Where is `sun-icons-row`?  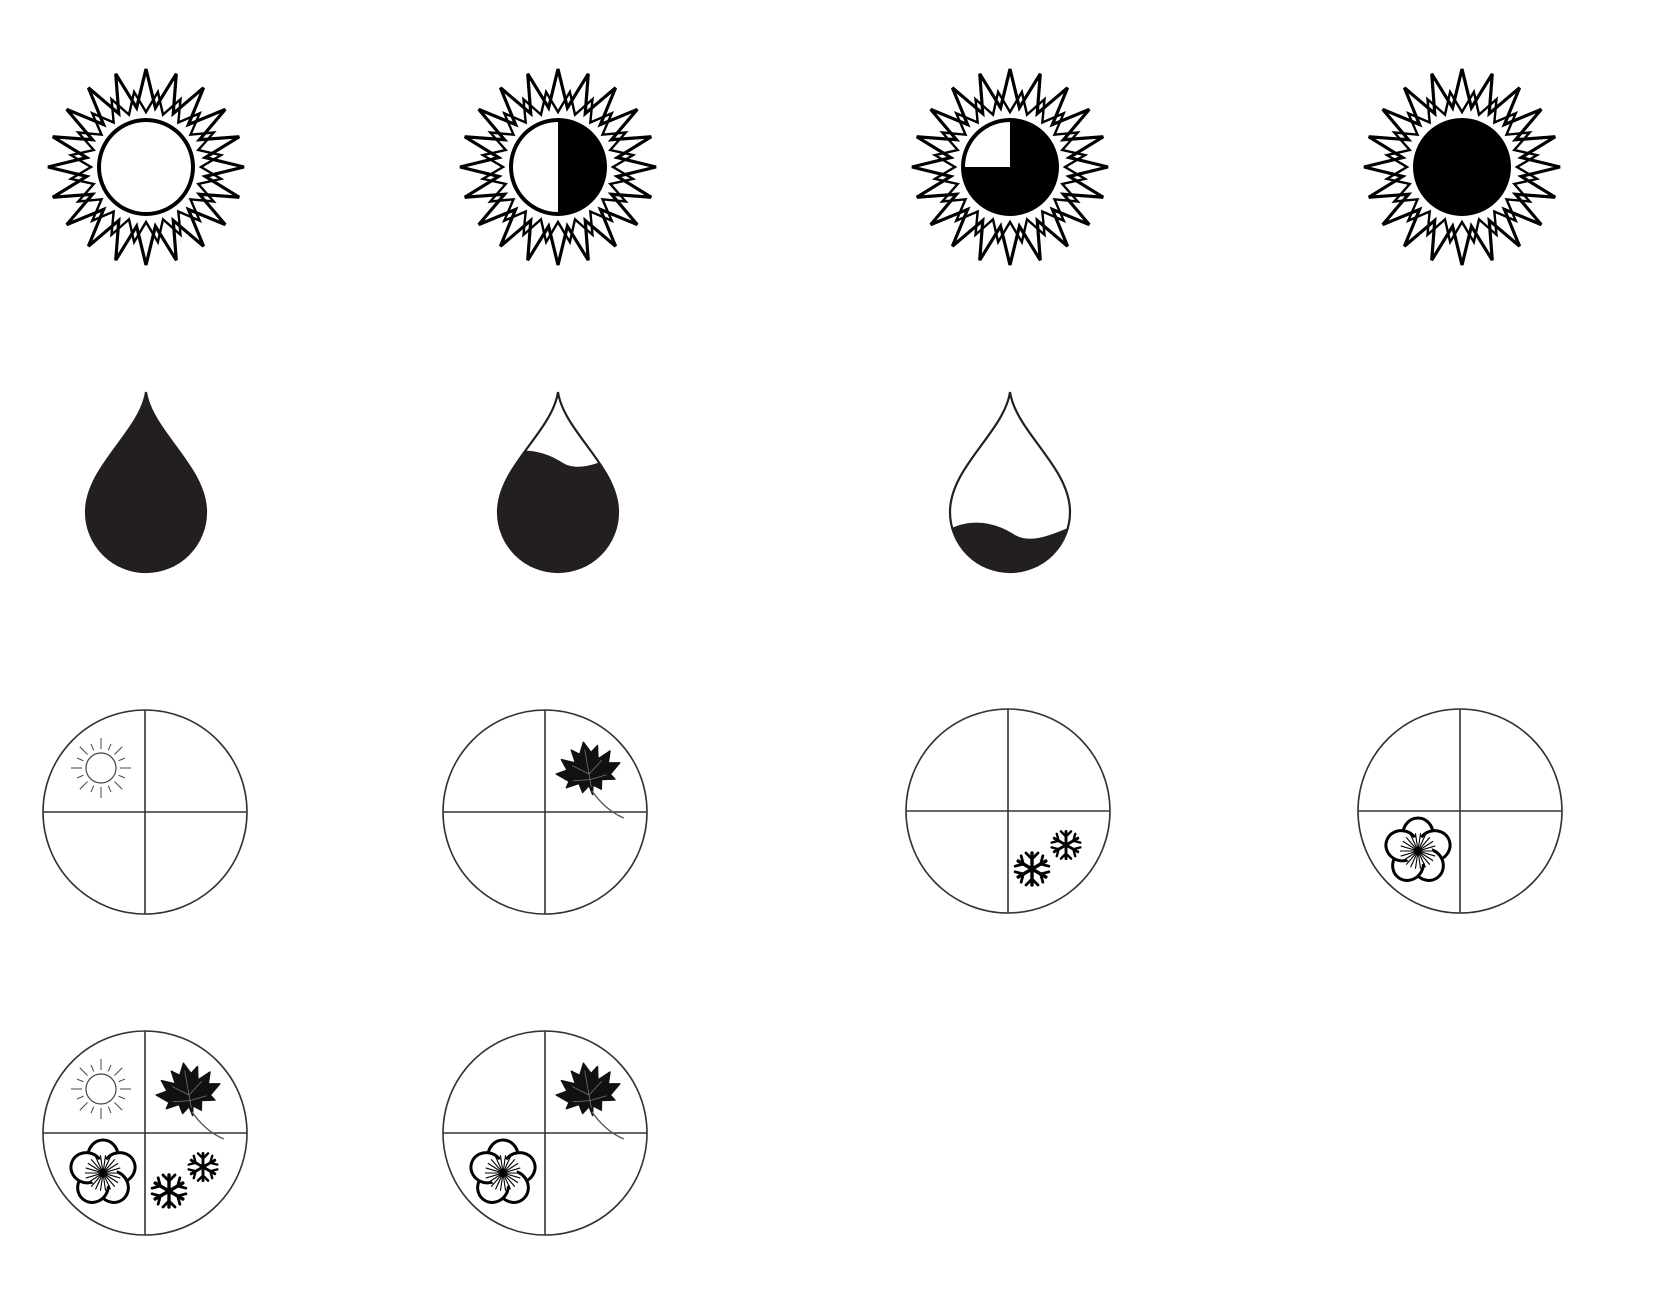 sun-icons-row is located at coordinates (804, 167).